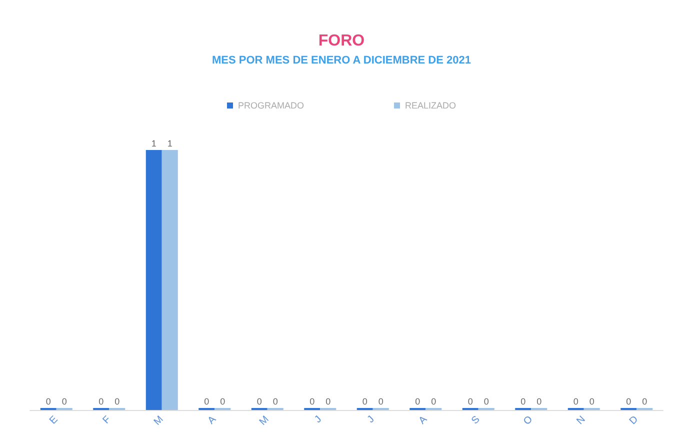 This screenshot has height=442, width=683. What do you see at coordinates (476, 420) in the screenshot?
I see `x-tick-label: S` at bounding box center [476, 420].